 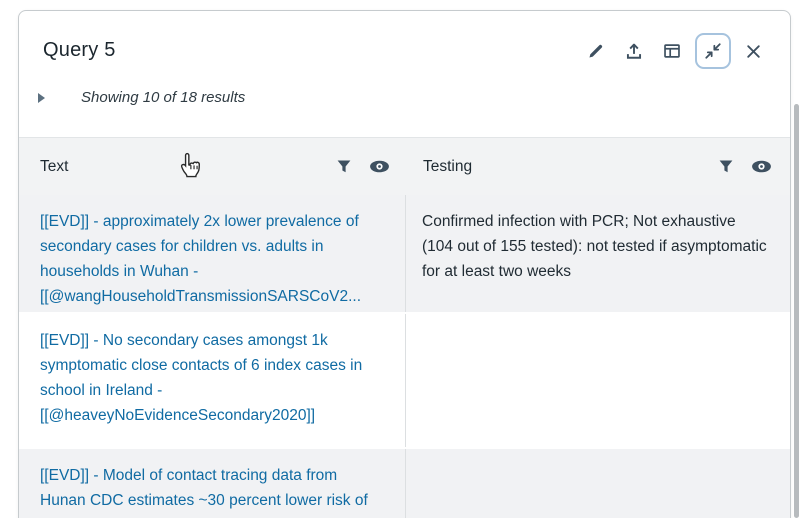 I want to click on toolbar, so click(x=674, y=51).